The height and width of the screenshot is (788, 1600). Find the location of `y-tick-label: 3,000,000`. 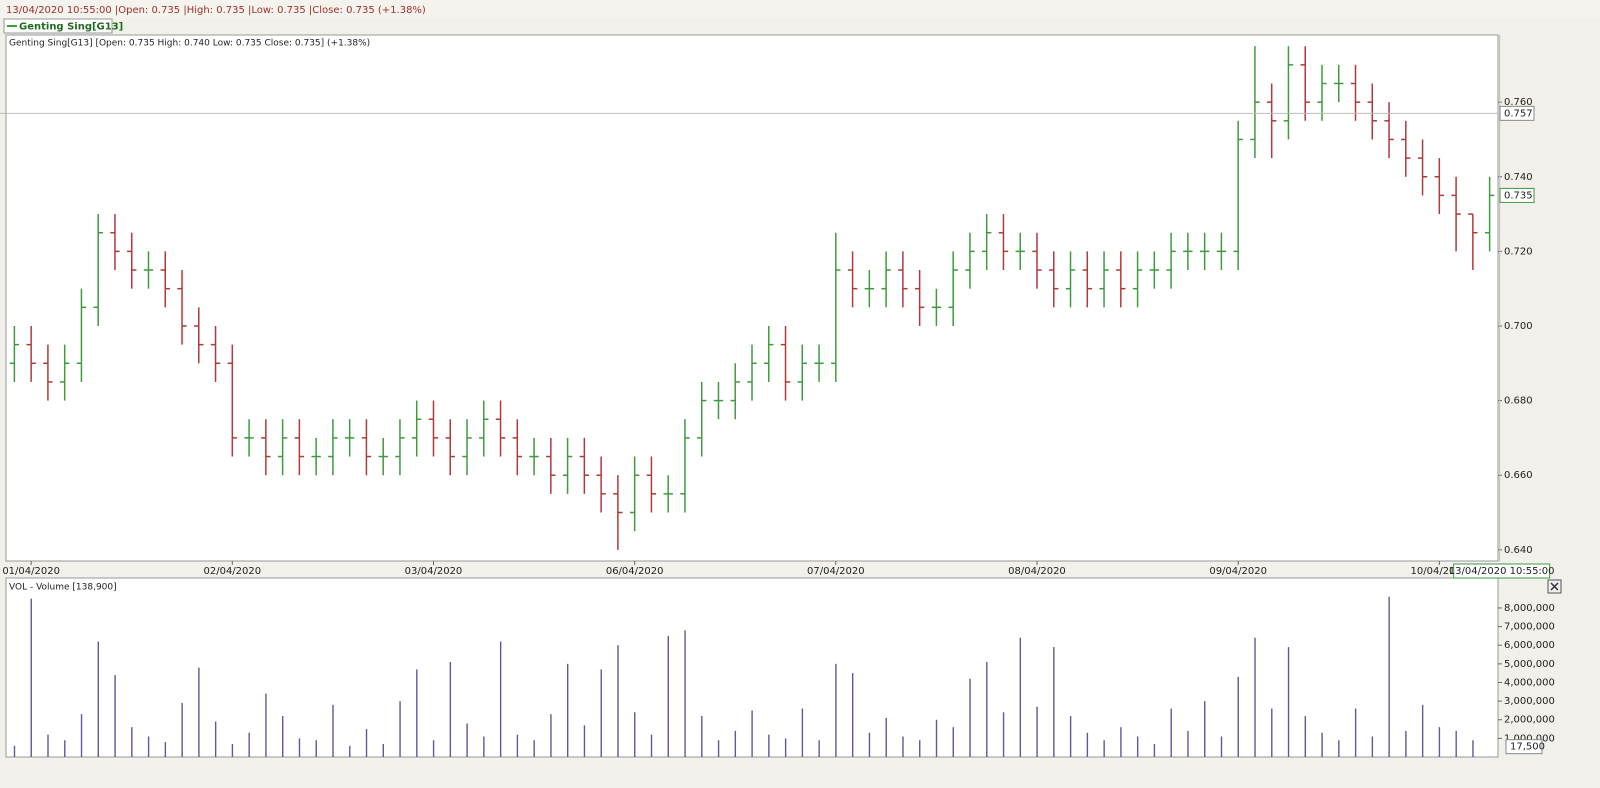

y-tick-label: 3,000,000 is located at coordinates (1529, 701).